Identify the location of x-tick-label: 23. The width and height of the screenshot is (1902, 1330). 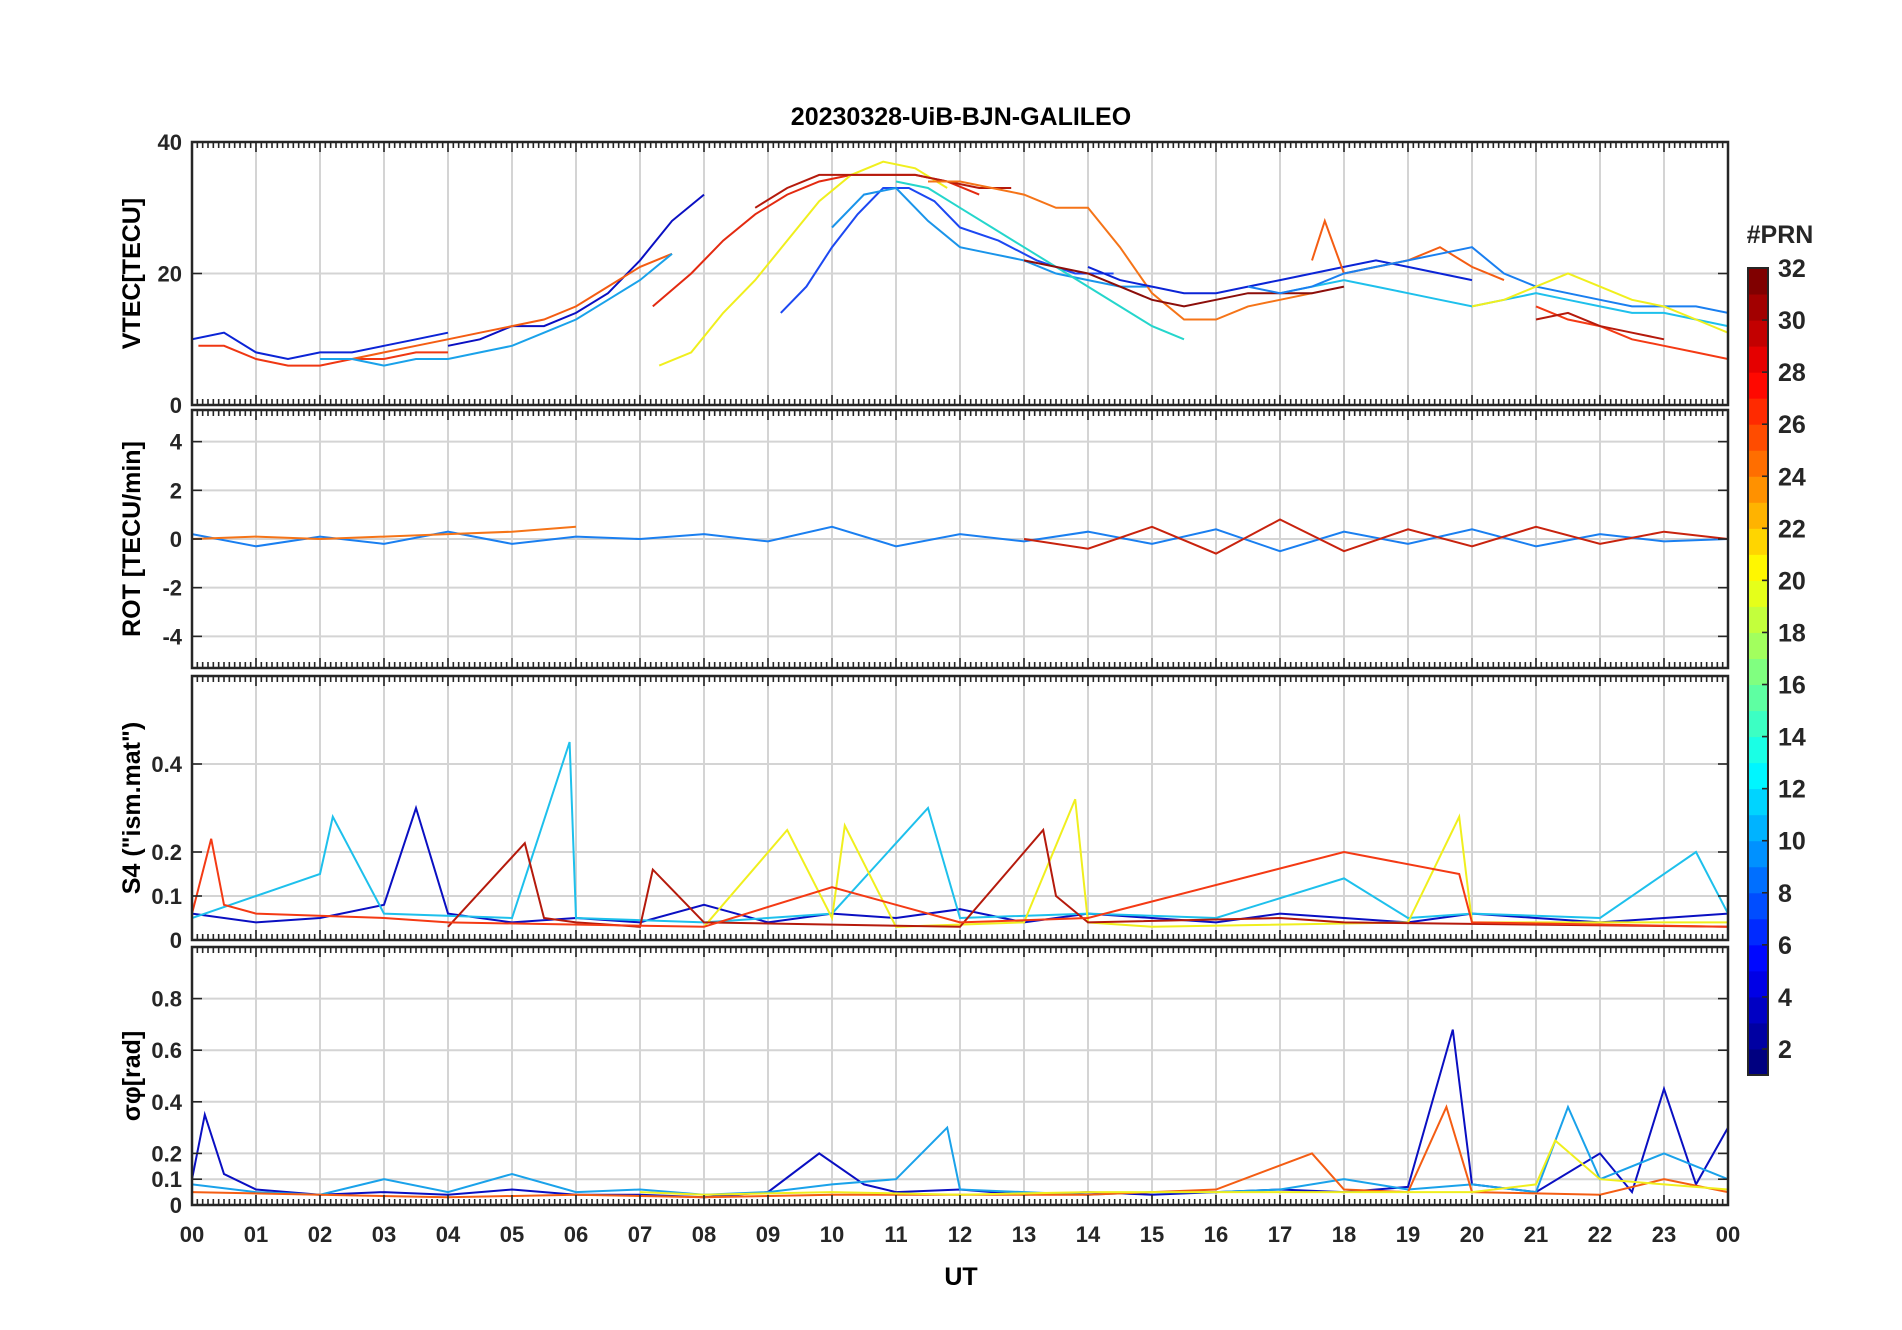
(1664, 1234).